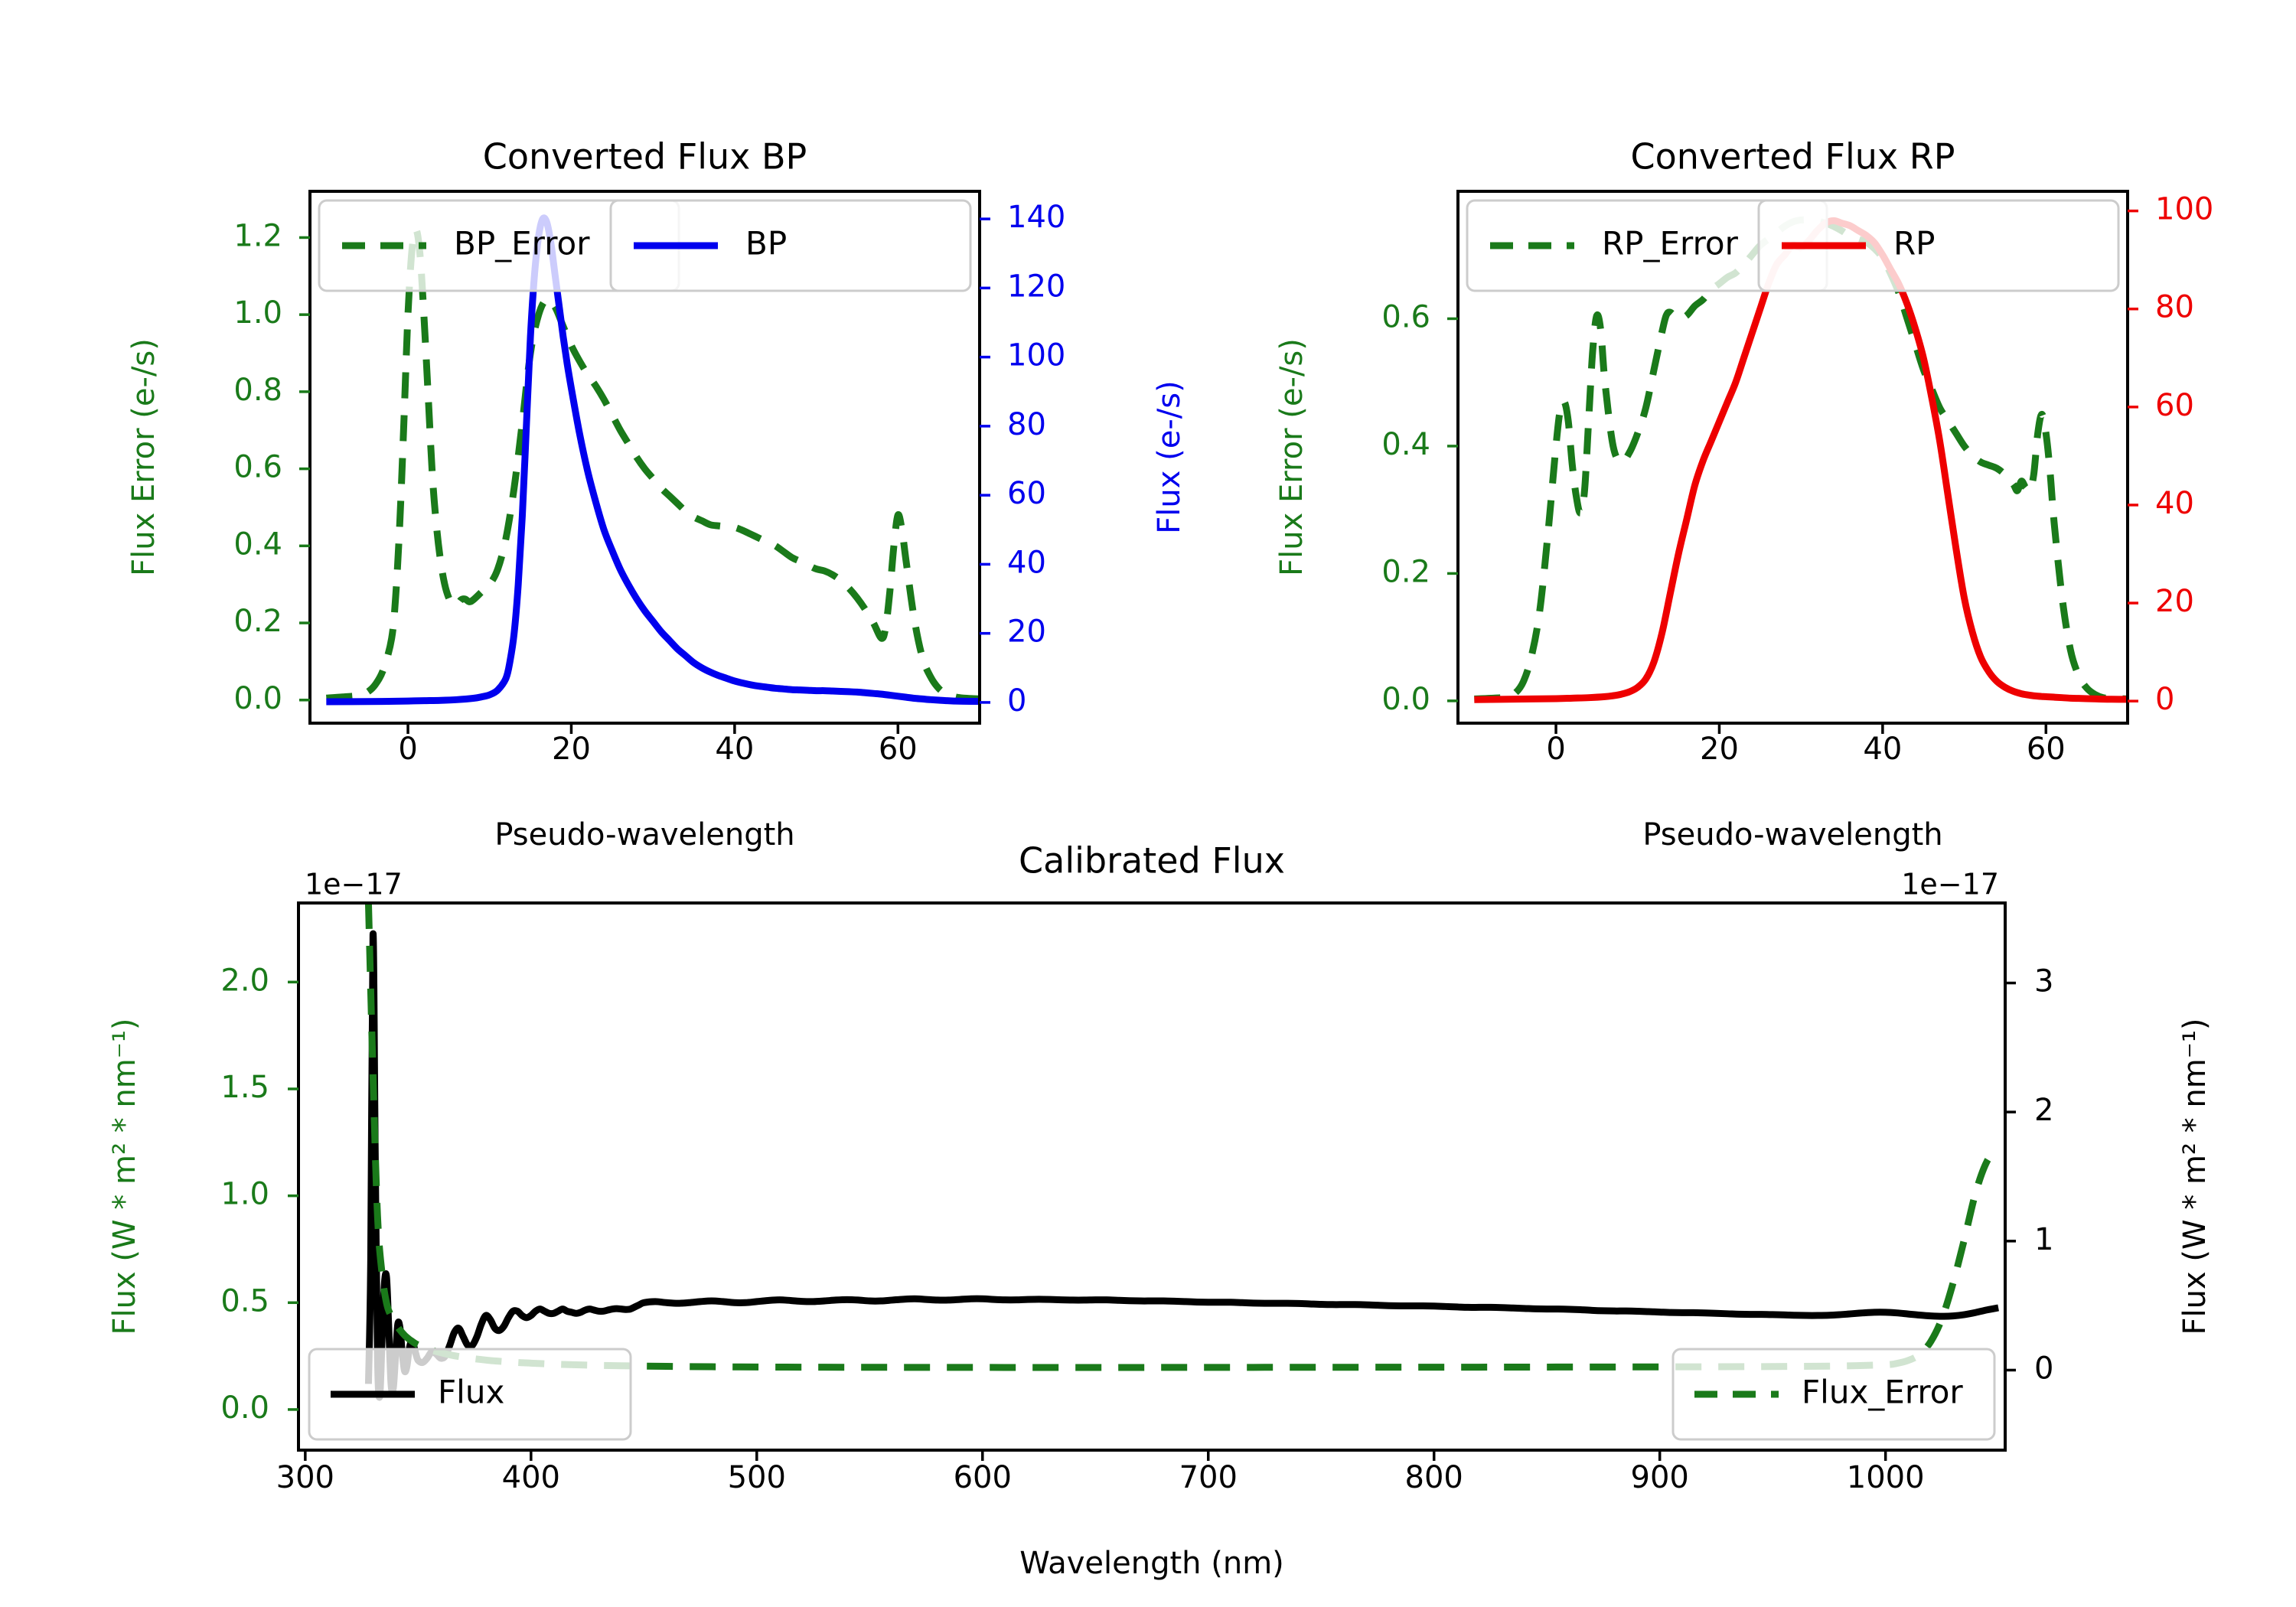 The height and width of the screenshot is (1607, 2296). I want to click on chart-title: Calibrated Flux, so click(1152, 861).